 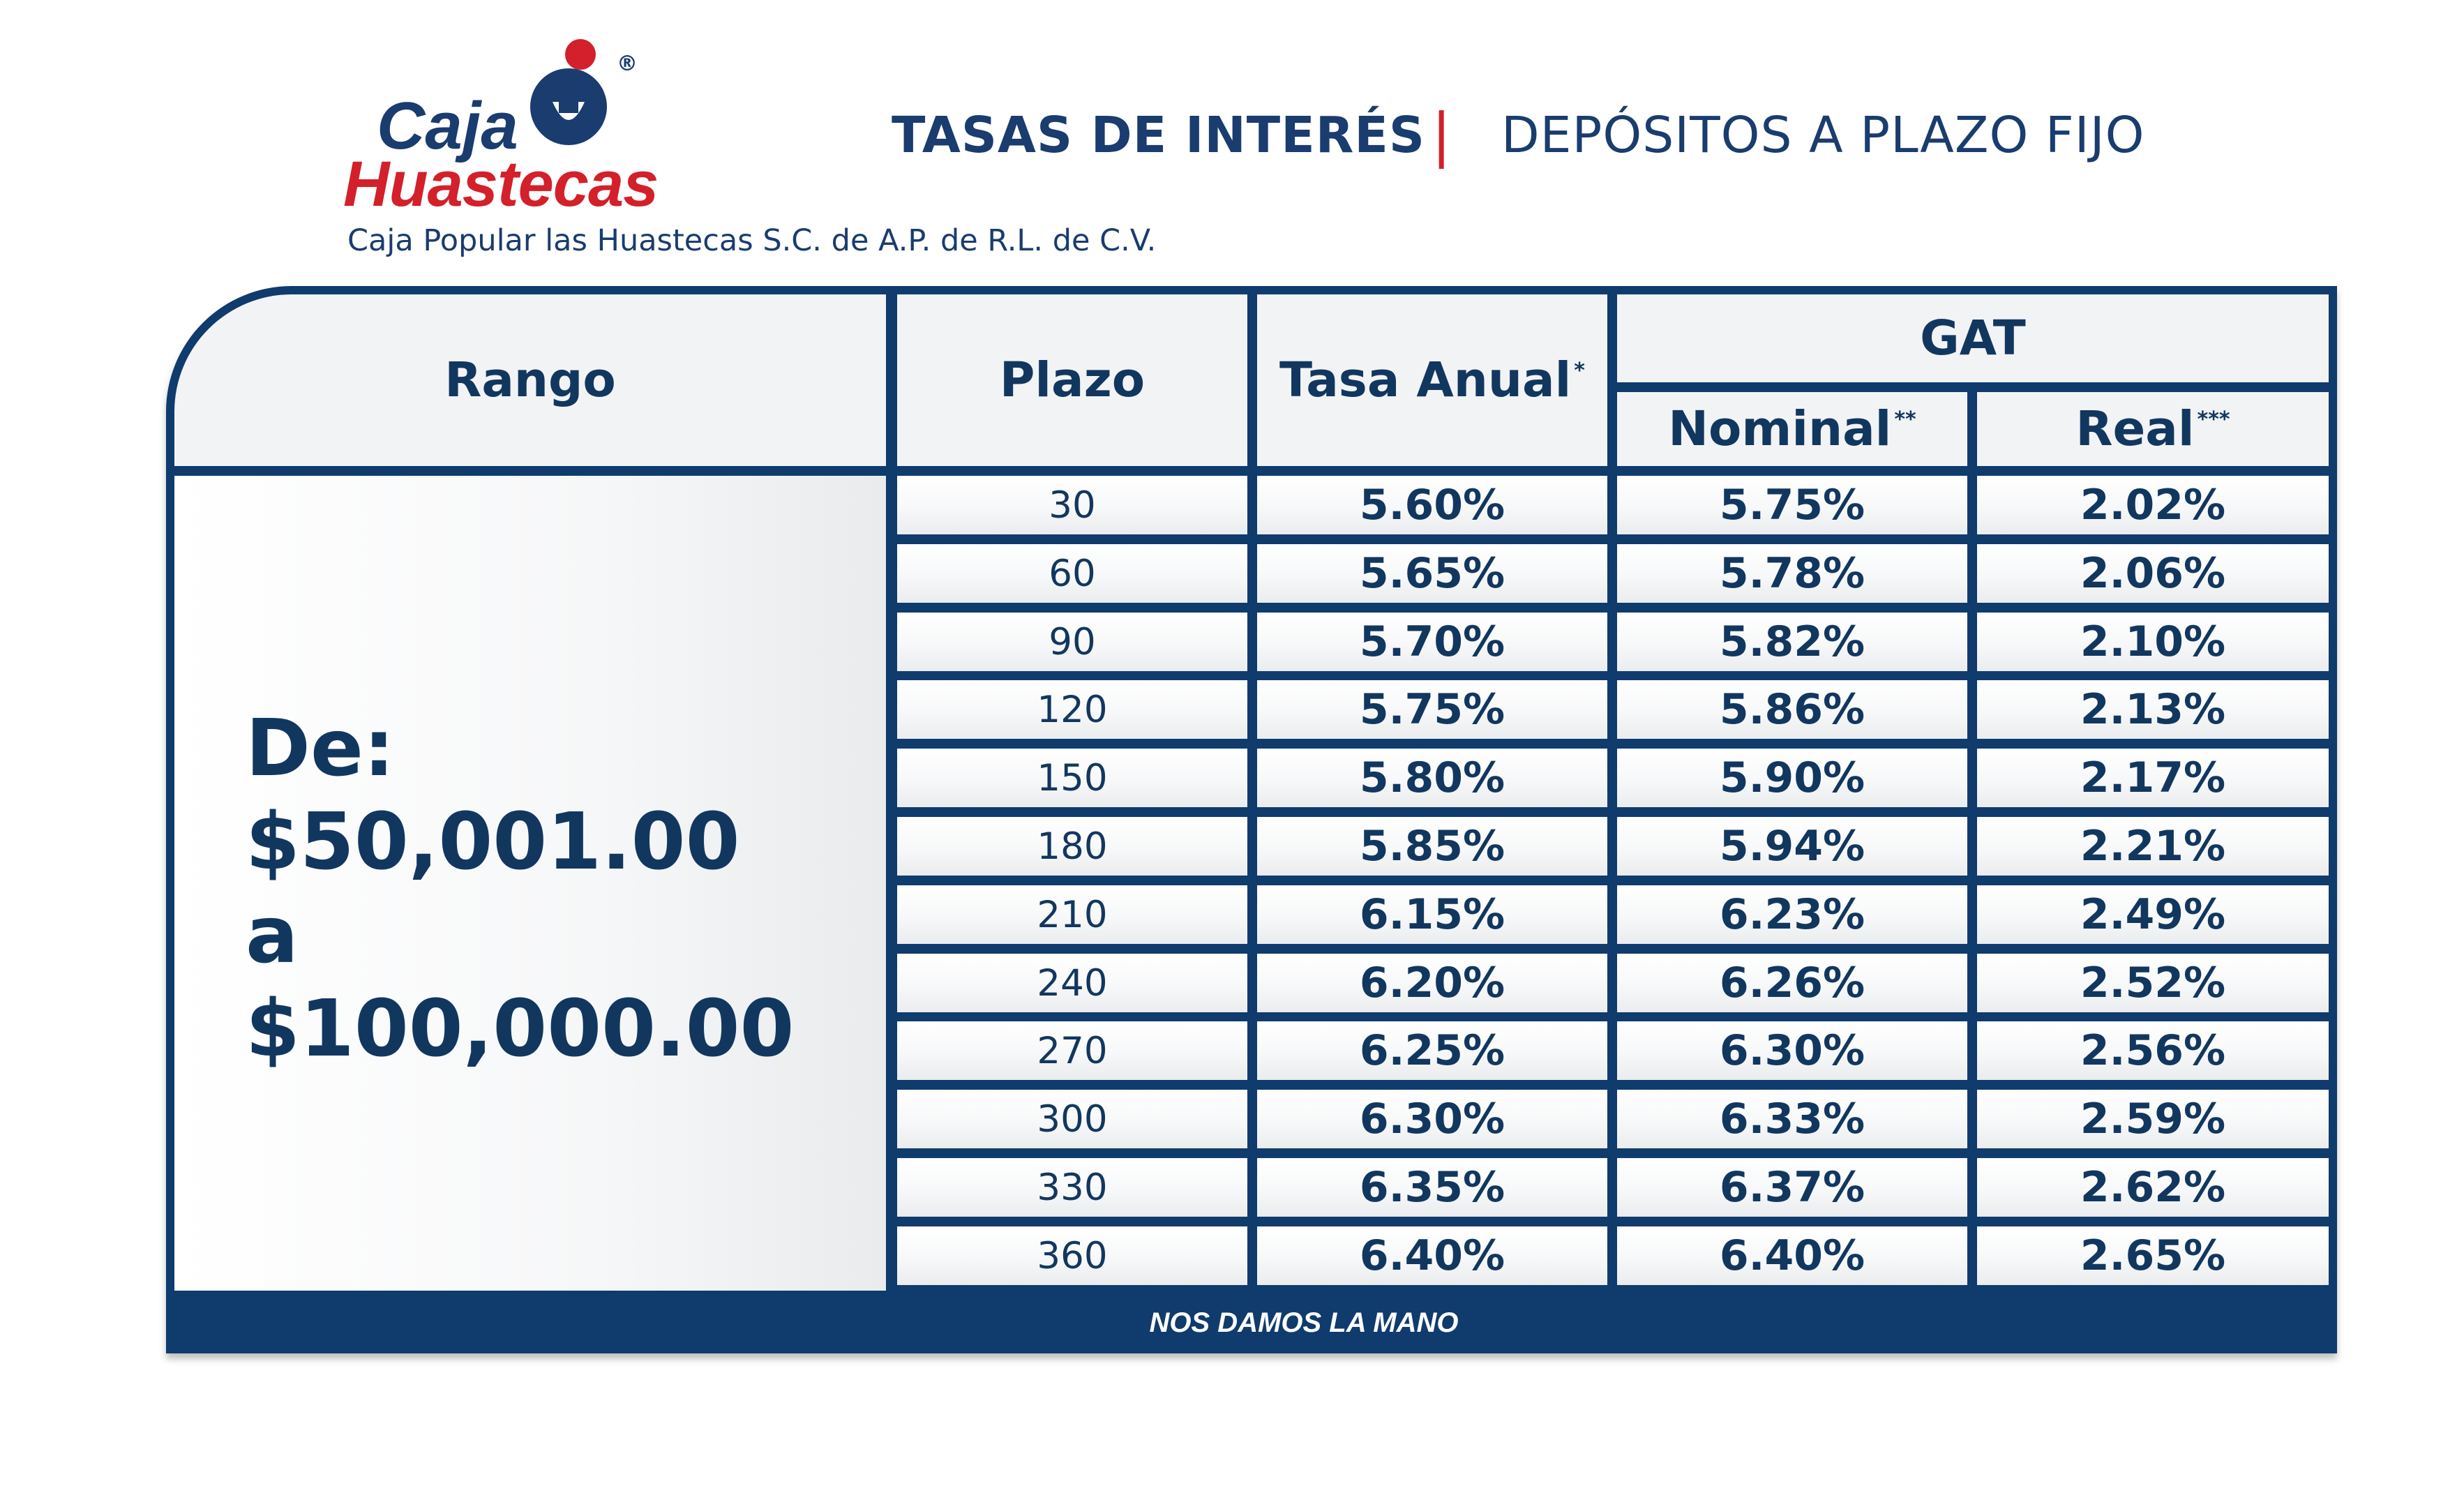 I want to click on table-cell-plazo: 60, so click(x=1072, y=573).